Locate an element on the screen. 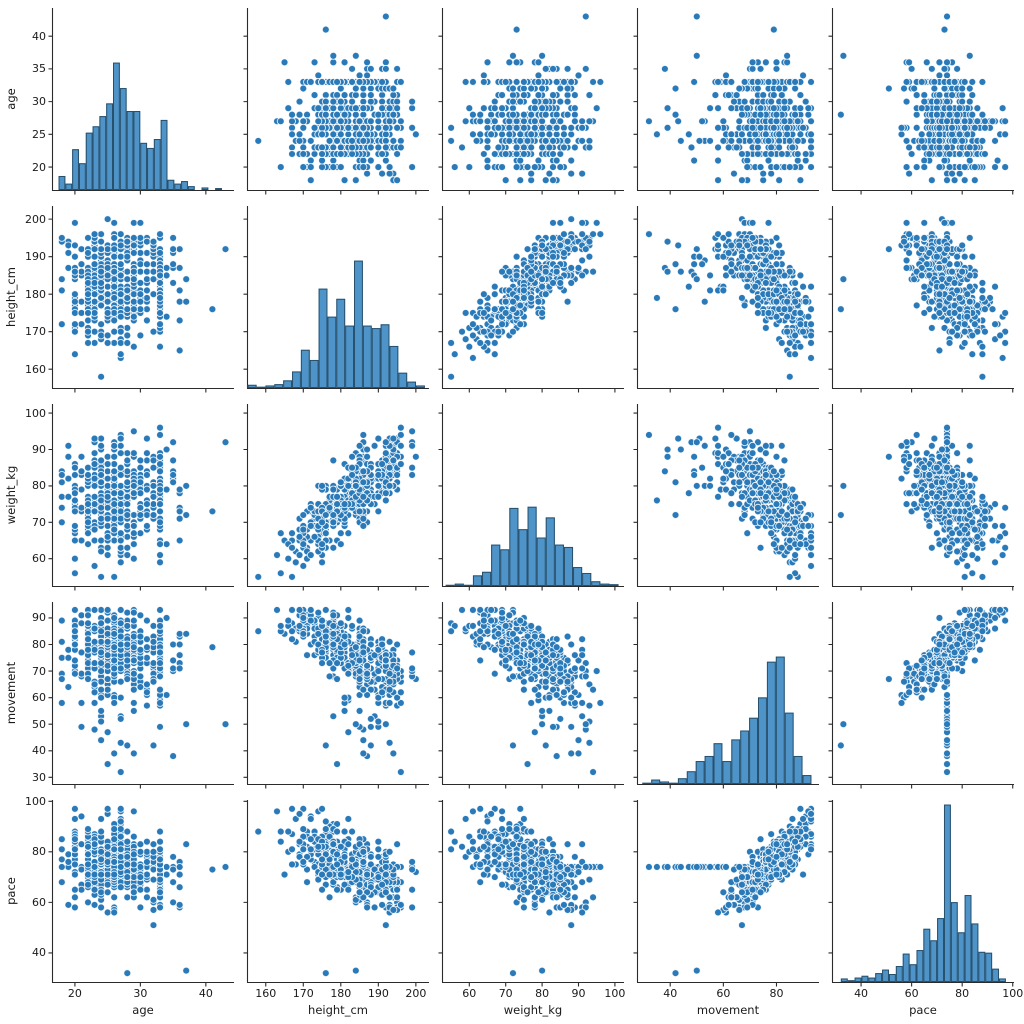 This screenshot has width=1024, height=1024. diag-hist-pace is located at coordinates (921, 894).